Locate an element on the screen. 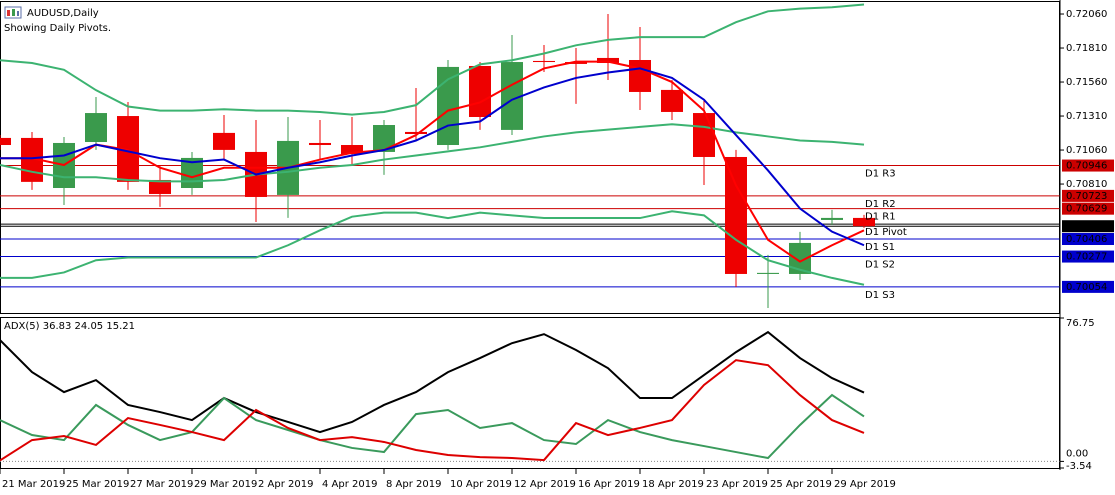  chart-title: AUDUSD,Daily is located at coordinates (63, 13).